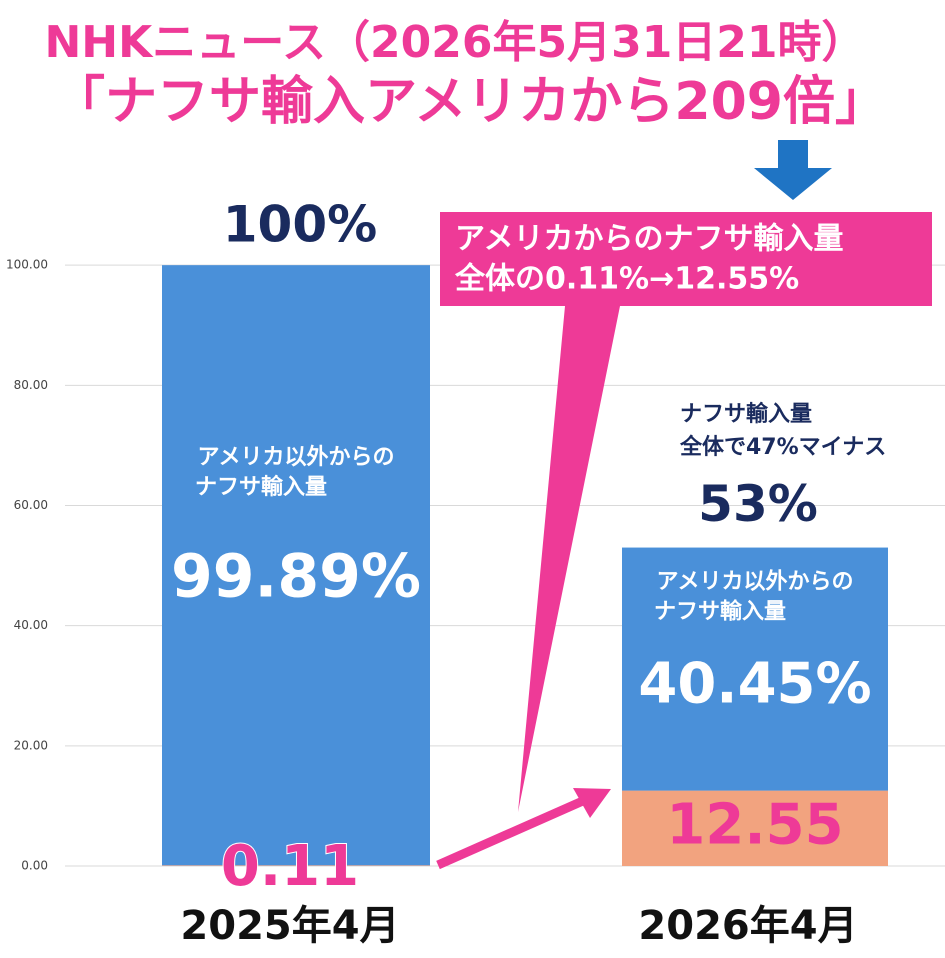 The width and height of the screenshot is (945, 958). Describe the element at coordinates (27, 265) in the screenshot. I see `y-tick-label: 100.00` at that location.